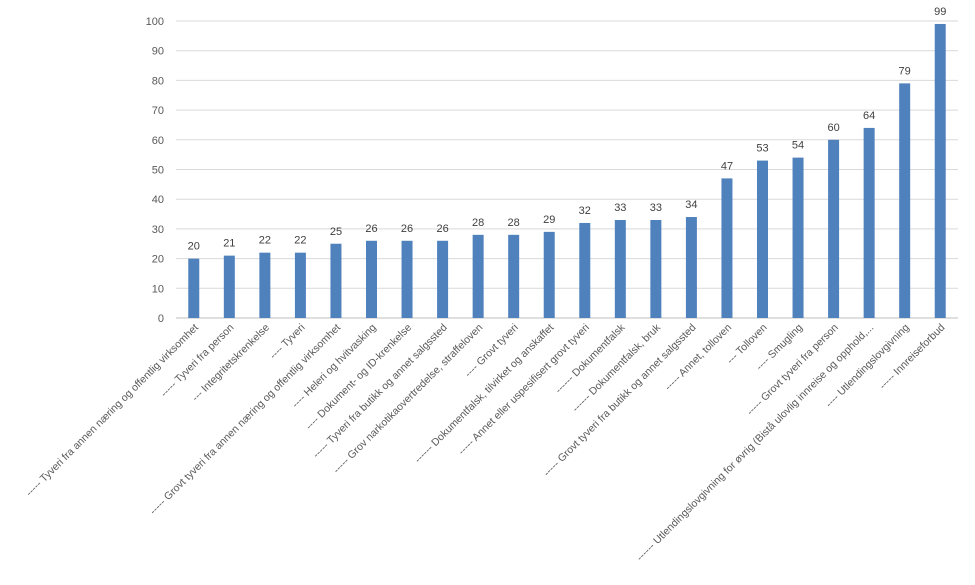 The height and width of the screenshot is (585, 975). Describe the element at coordinates (691, 205) in the screenshot. I see `data-label: 34` at that location.